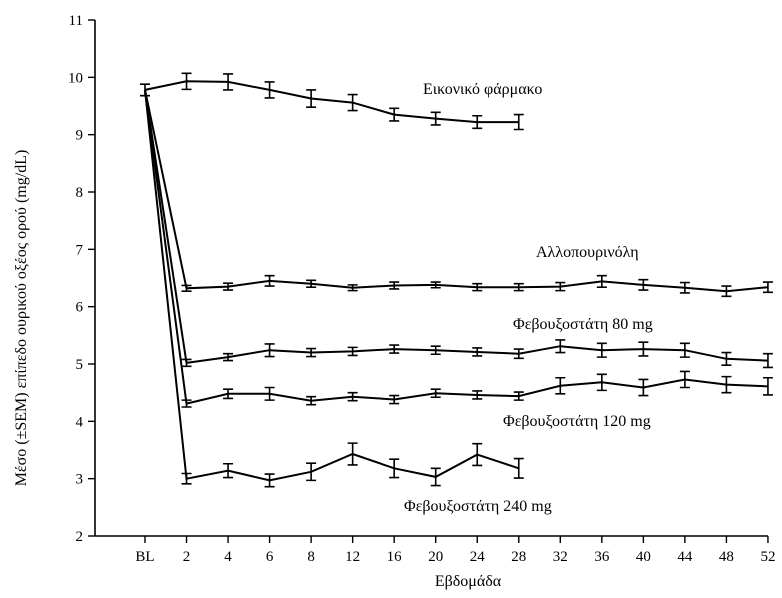 The height and width of the screenshot is (598, 782). What do you see at coordinates (583, 324) in the screenshot?
I see `series-label: Φεβουξοστάτη 80 mg` at bounding box center [583, 324].